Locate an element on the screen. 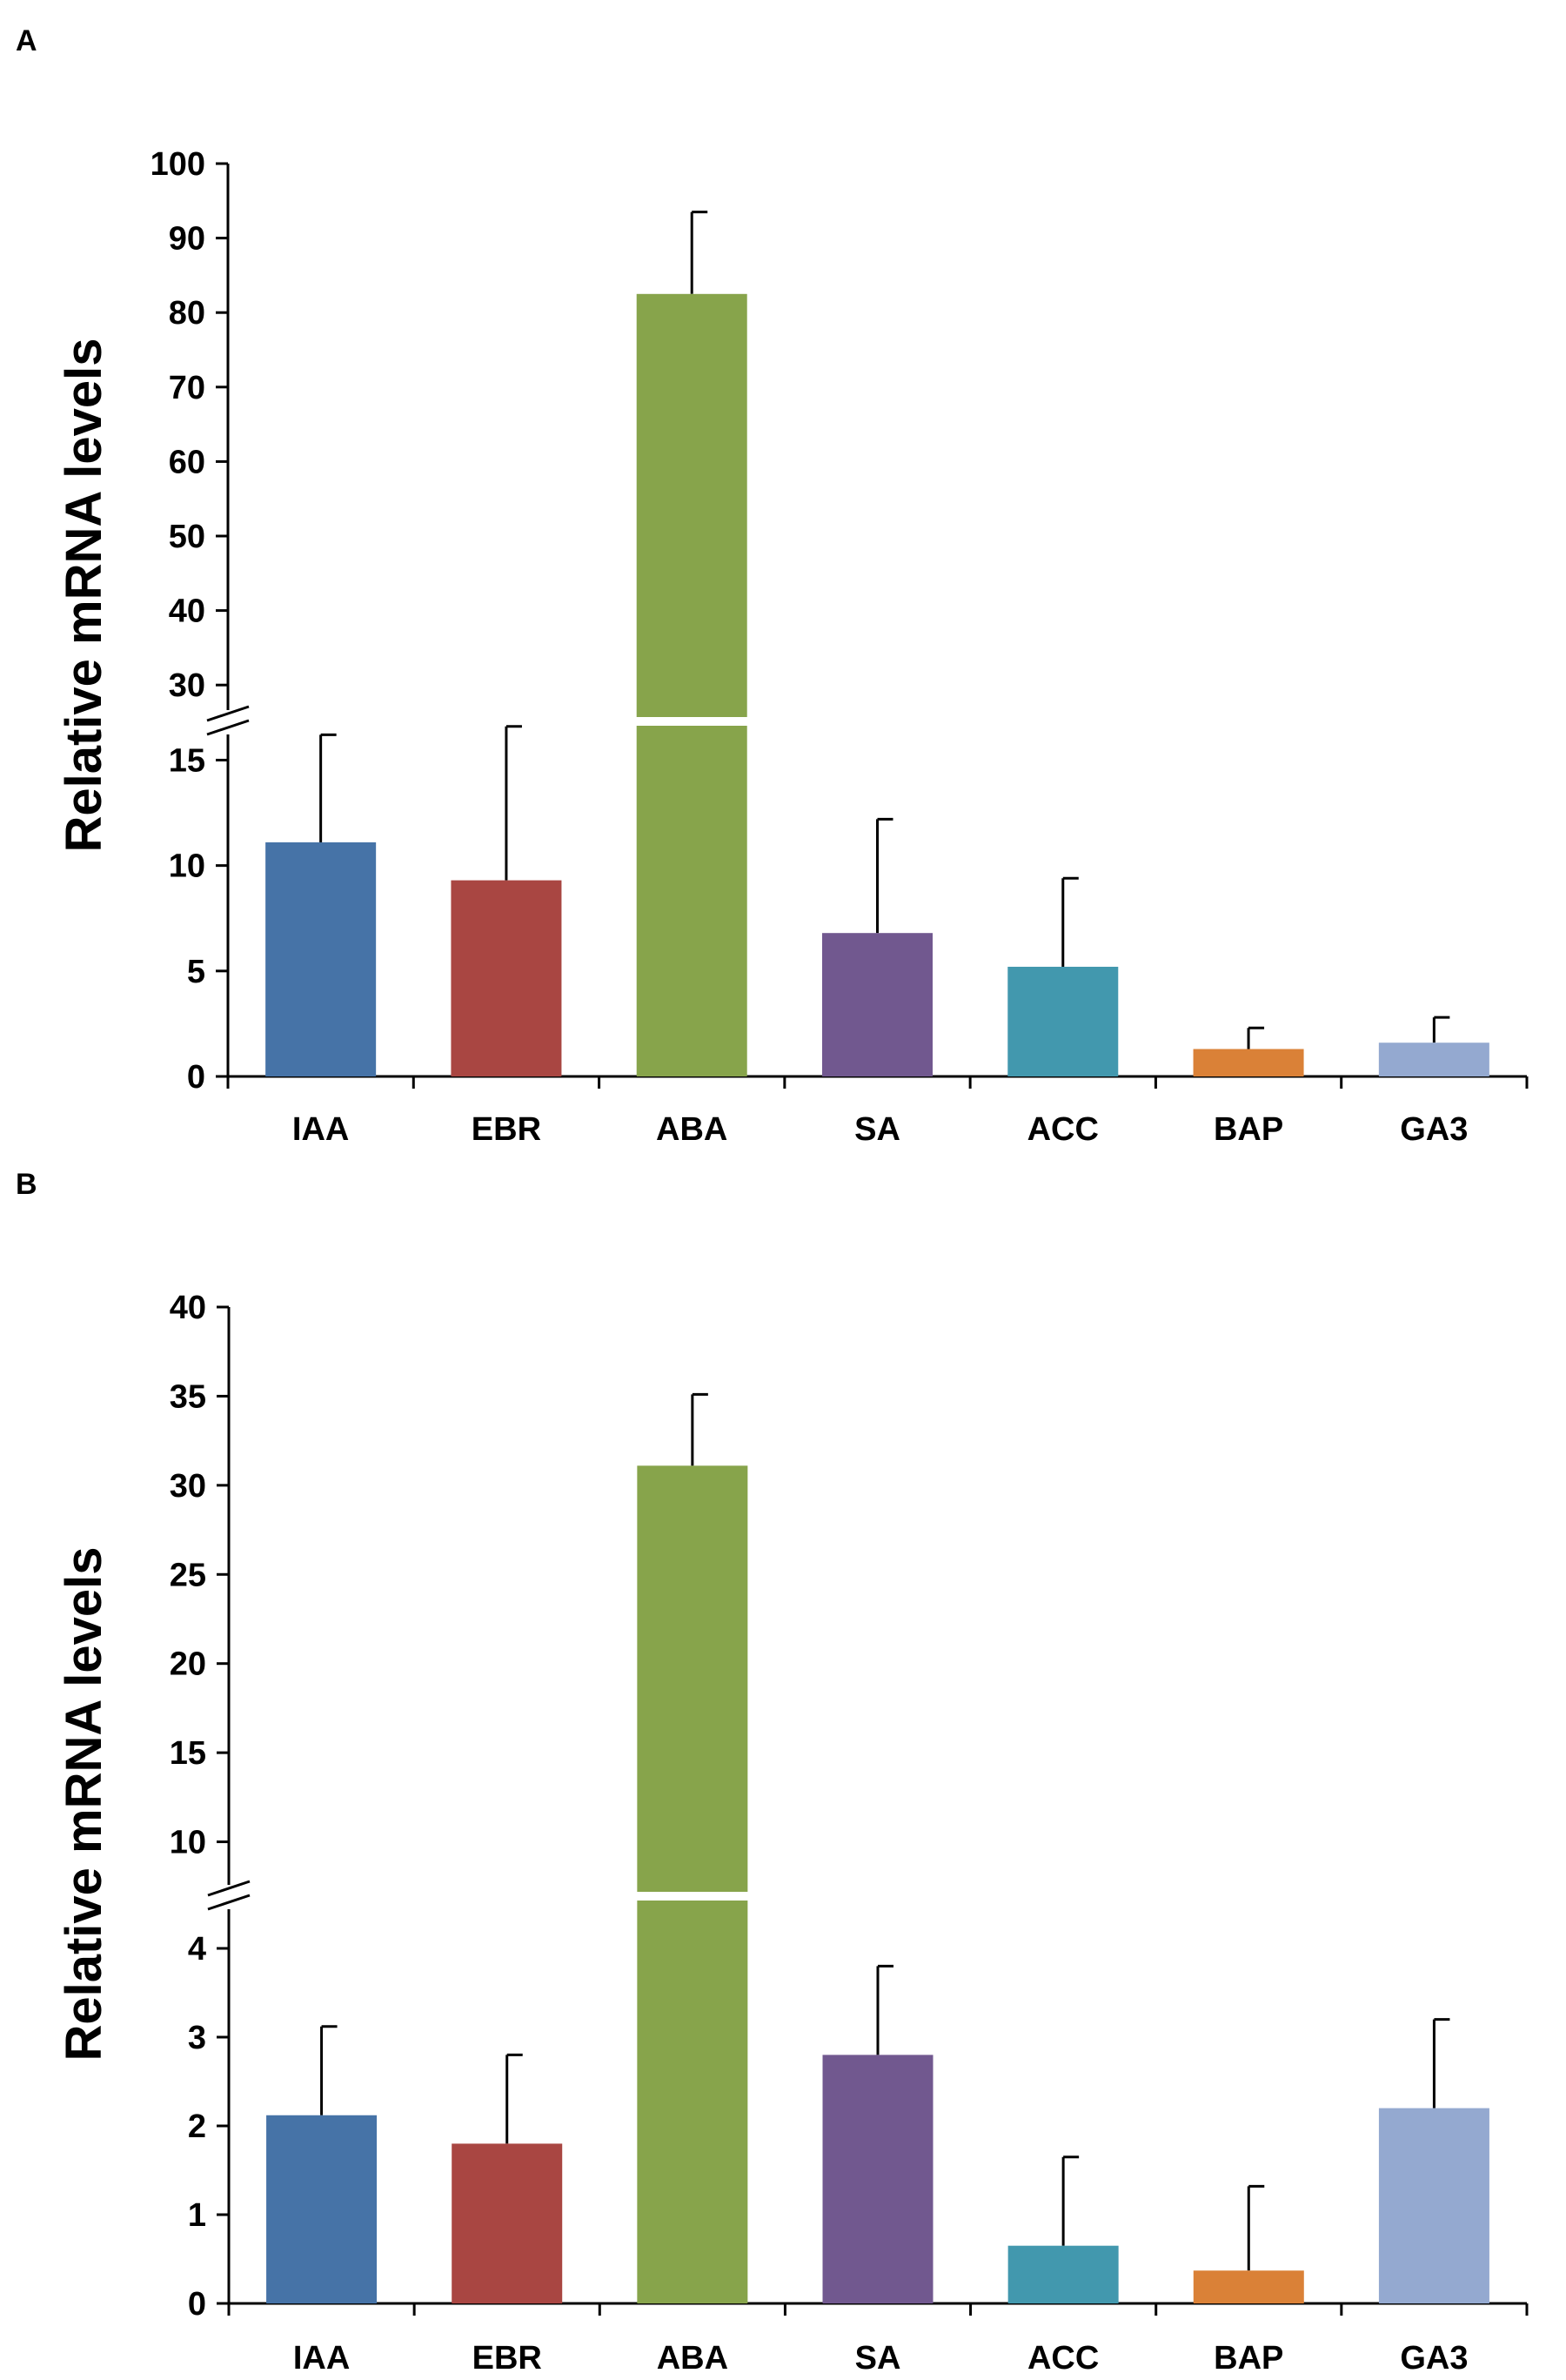 Image resolution: width=1566 pixels, height=2380 pixels. x-category-label-sa-b: SA is located at coordinates (878, 2358).